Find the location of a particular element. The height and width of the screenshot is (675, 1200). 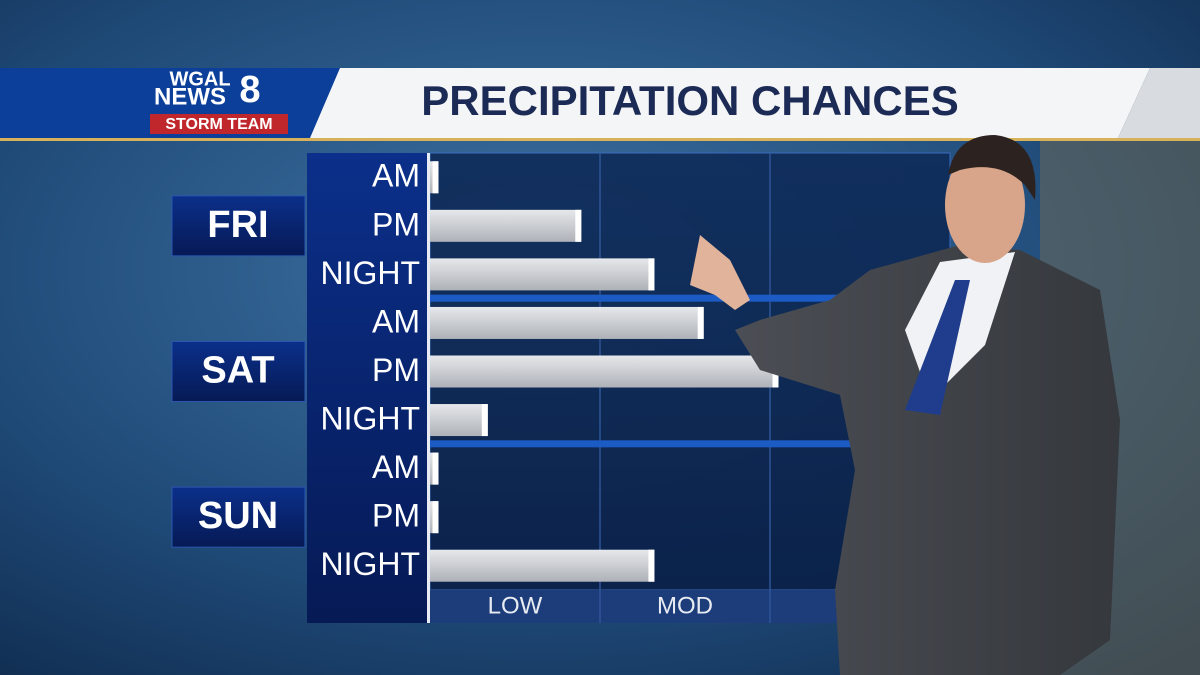

day-label: SUN is located at coordinates (238, 516).